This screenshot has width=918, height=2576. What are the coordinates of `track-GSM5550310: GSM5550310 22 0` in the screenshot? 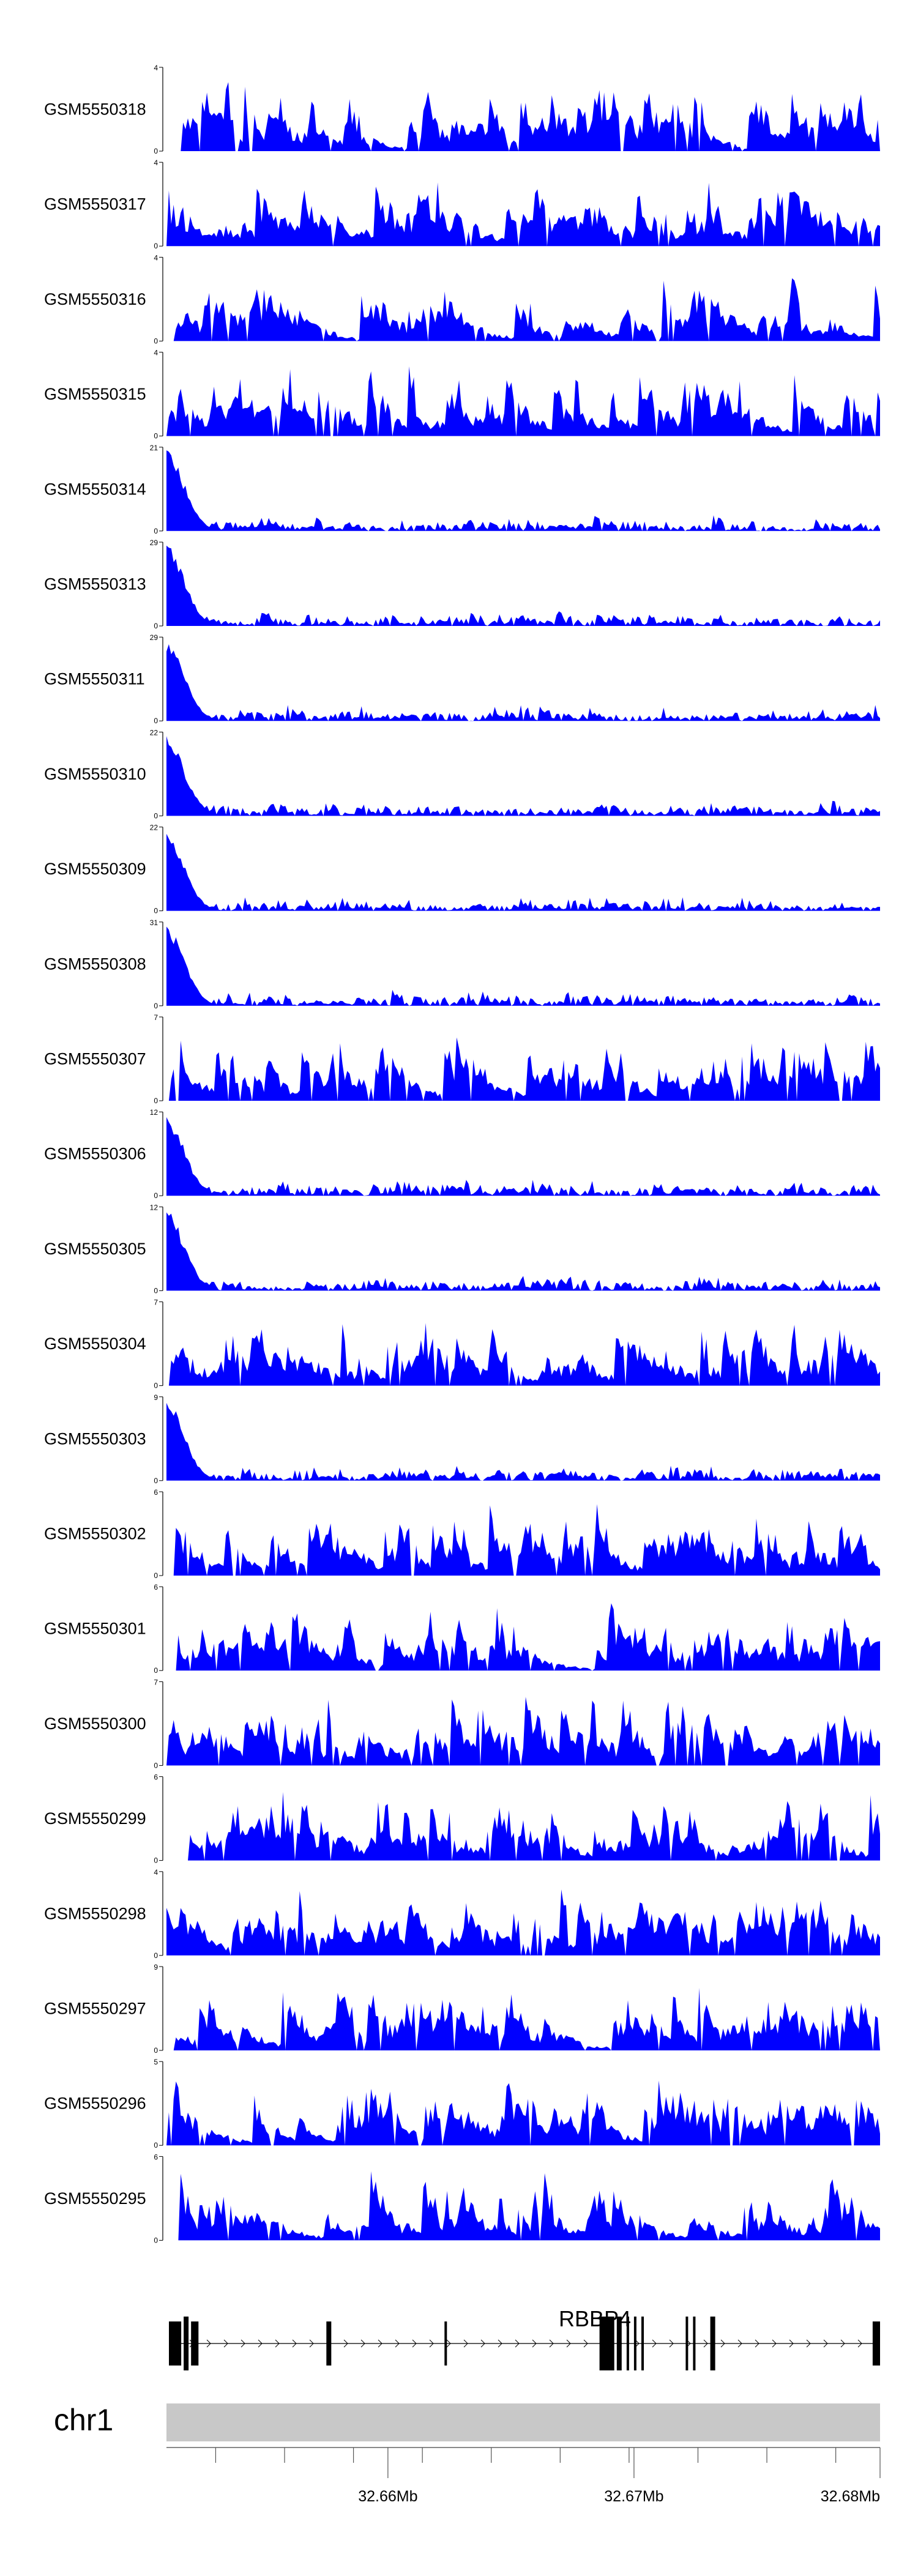 It's located at (462, 774).